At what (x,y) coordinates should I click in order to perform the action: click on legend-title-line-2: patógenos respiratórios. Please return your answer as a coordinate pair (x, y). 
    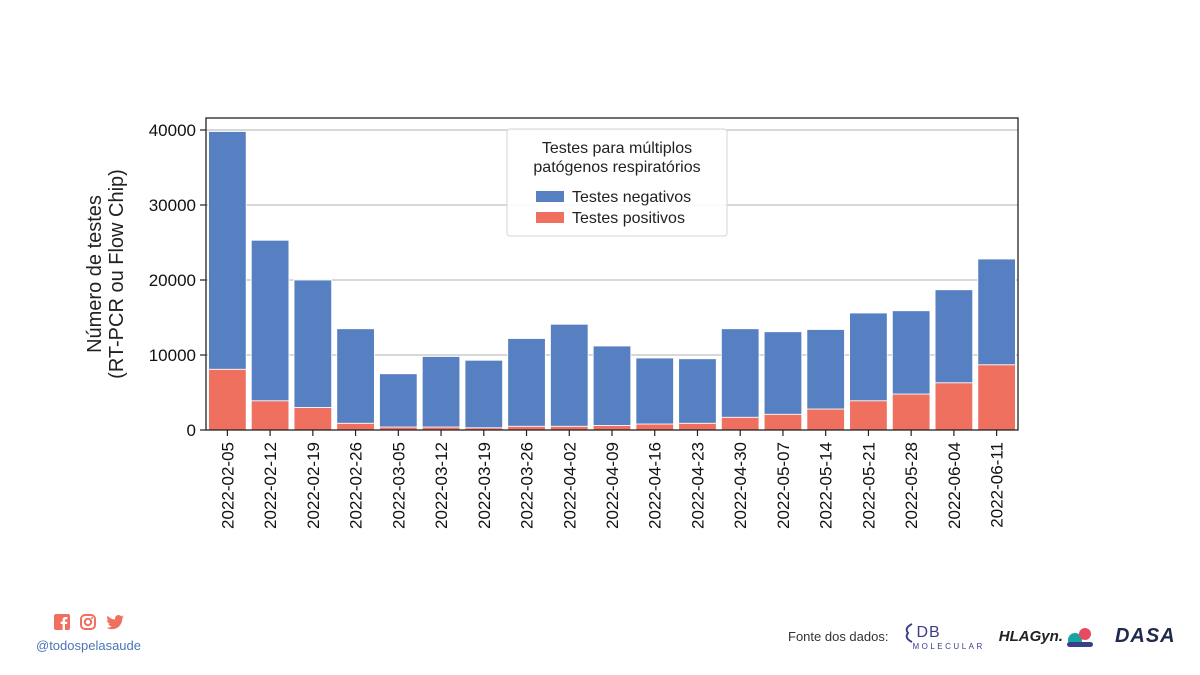
    Looking at the image, I should click on (616, 167).